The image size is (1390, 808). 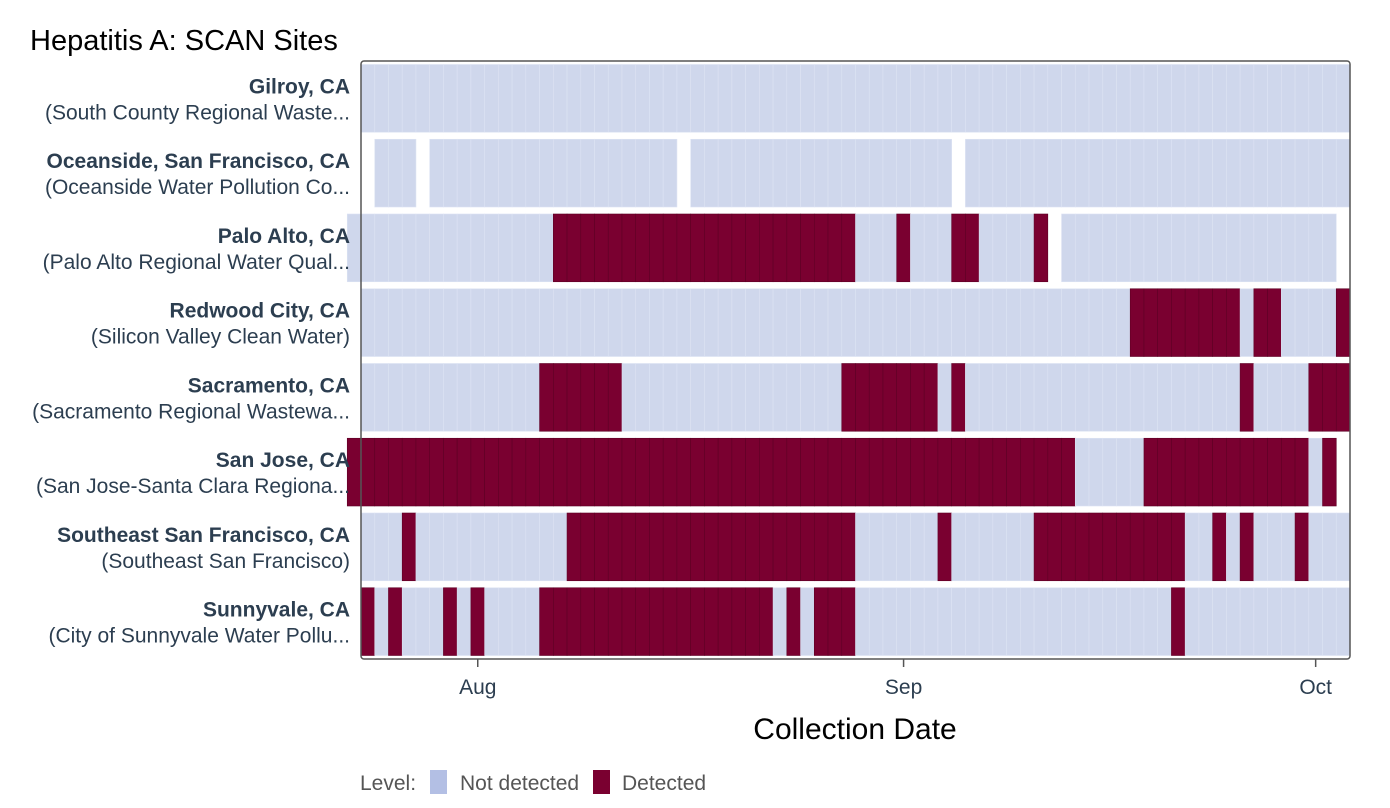 I want to click on legend-title: Level:, so click(x=388, y=783).